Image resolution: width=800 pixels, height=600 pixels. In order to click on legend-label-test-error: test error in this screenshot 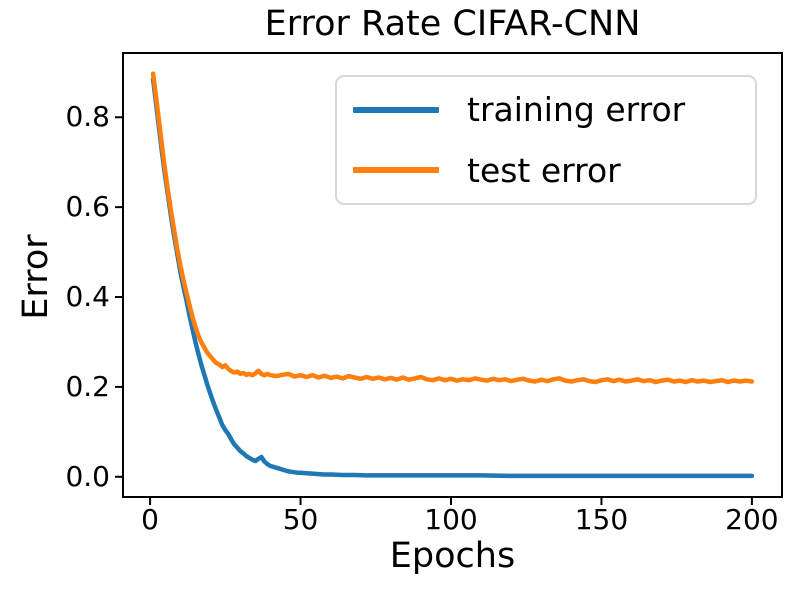, I will do `click(544, 170)`.